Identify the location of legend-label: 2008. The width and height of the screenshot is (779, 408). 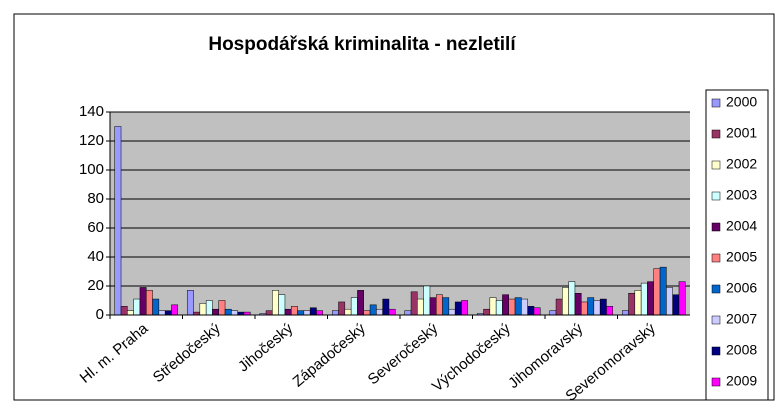
(741, 350).